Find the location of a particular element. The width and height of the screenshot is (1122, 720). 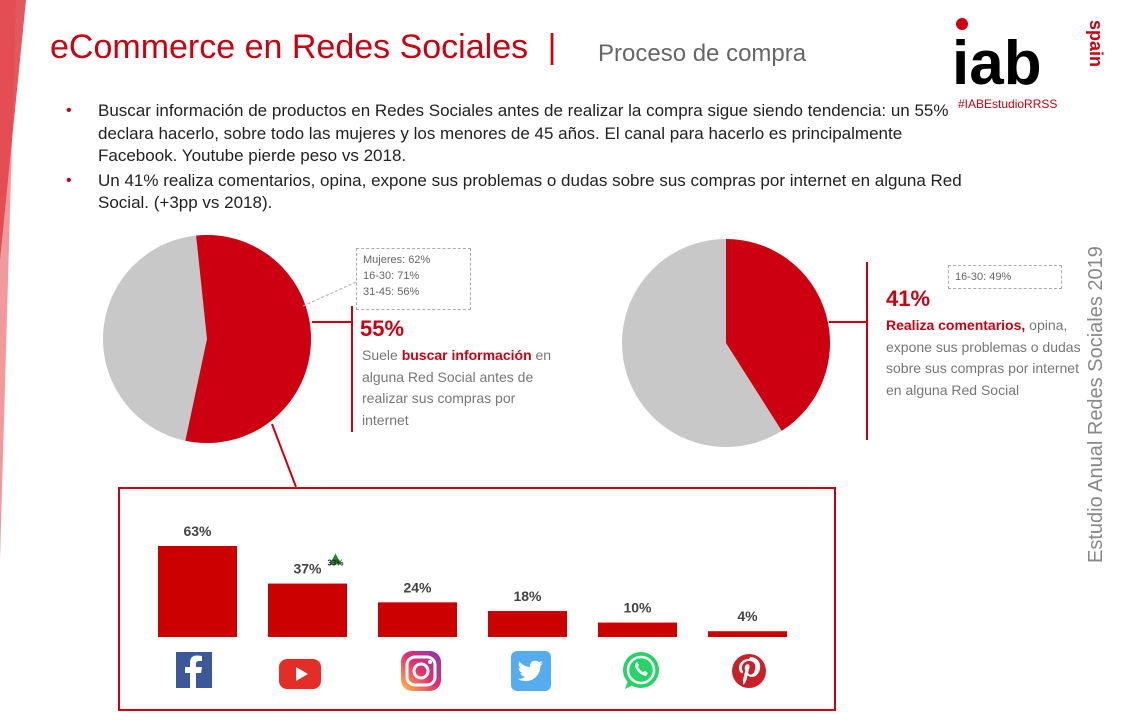

page-subtitle: Proceso de compra is located at coordinates (702, 53).